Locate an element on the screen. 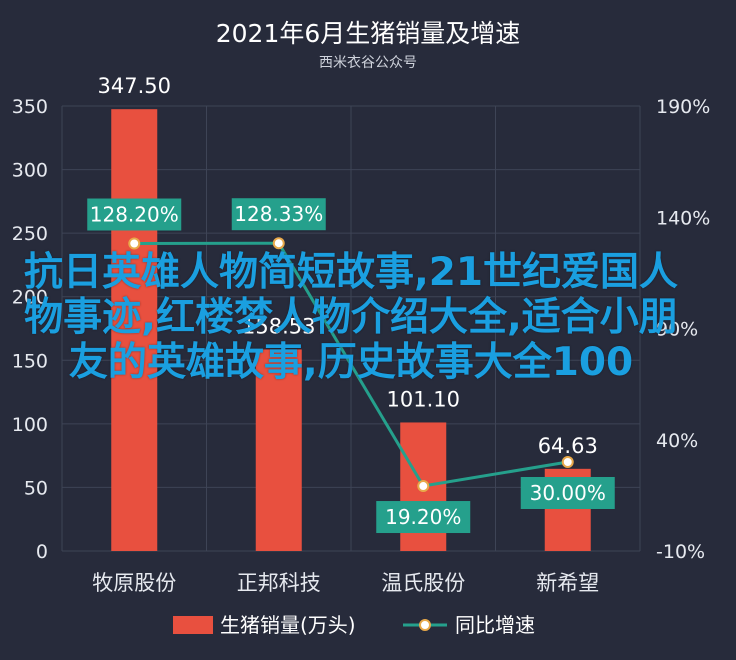  legend-bar-label: 生猪销量(万头) is located at coordinates (288, 625).